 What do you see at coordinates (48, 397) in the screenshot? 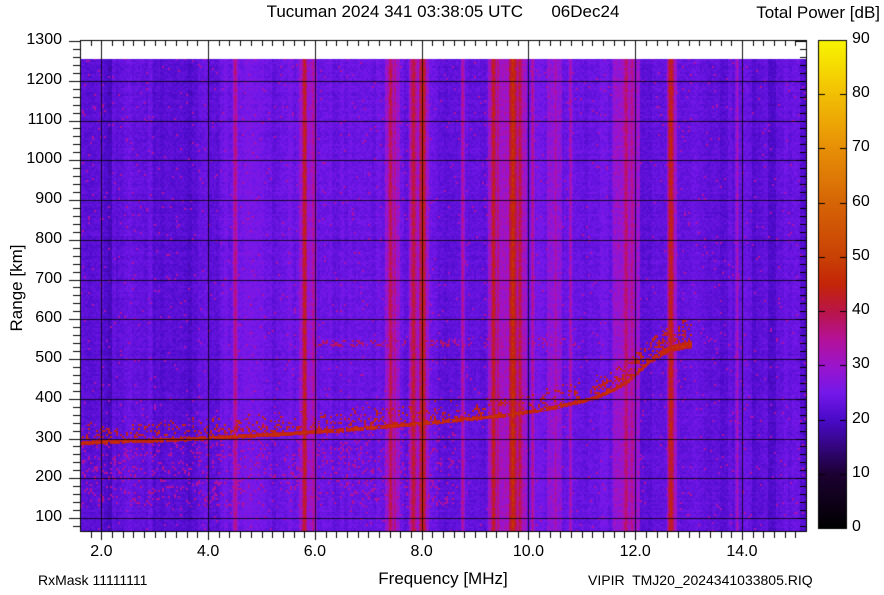
I see `y-tick-label: 400` at bounding box center [48, 397].